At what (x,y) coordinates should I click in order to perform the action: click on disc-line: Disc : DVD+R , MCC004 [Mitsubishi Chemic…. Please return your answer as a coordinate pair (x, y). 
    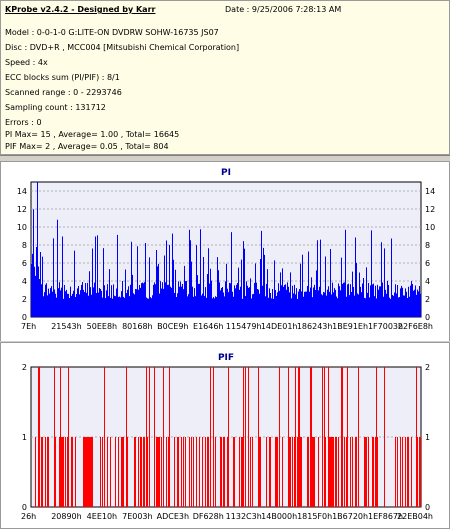
    Looking at the image, I should click on (122, 47).